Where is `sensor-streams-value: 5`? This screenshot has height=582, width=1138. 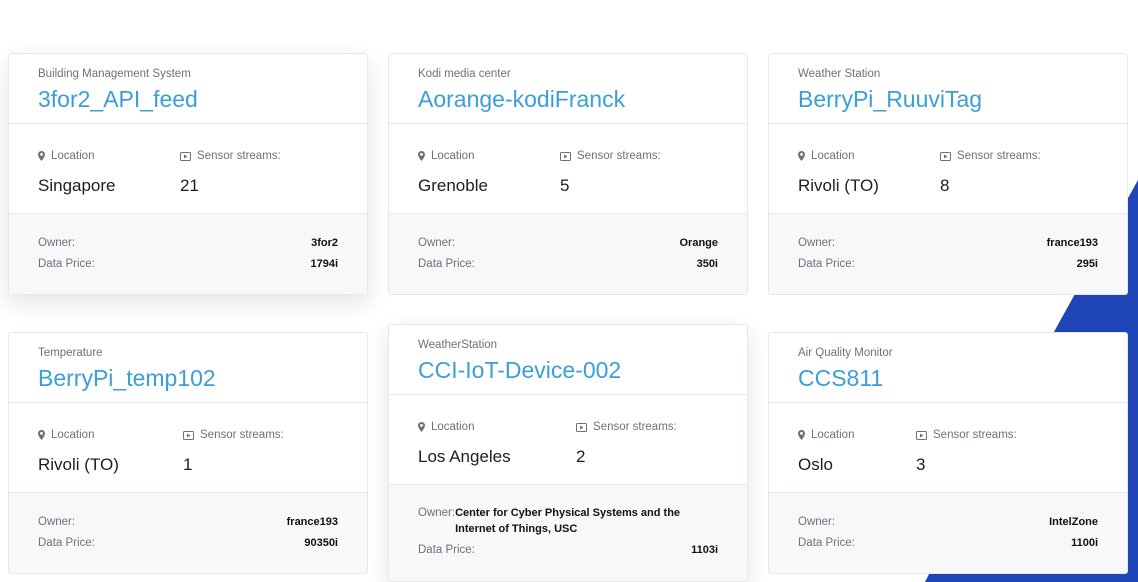
sensor-streams-value: 5 is located at coordinates (565, 185).